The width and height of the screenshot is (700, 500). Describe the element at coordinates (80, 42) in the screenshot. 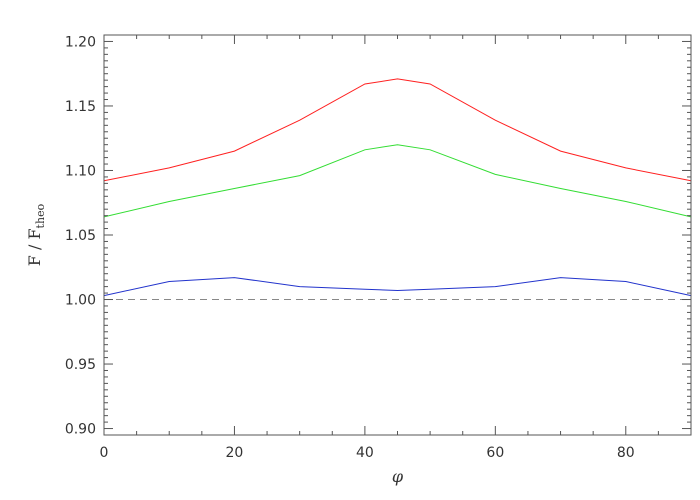

I see `y-tick-label: 1.20` at that location.